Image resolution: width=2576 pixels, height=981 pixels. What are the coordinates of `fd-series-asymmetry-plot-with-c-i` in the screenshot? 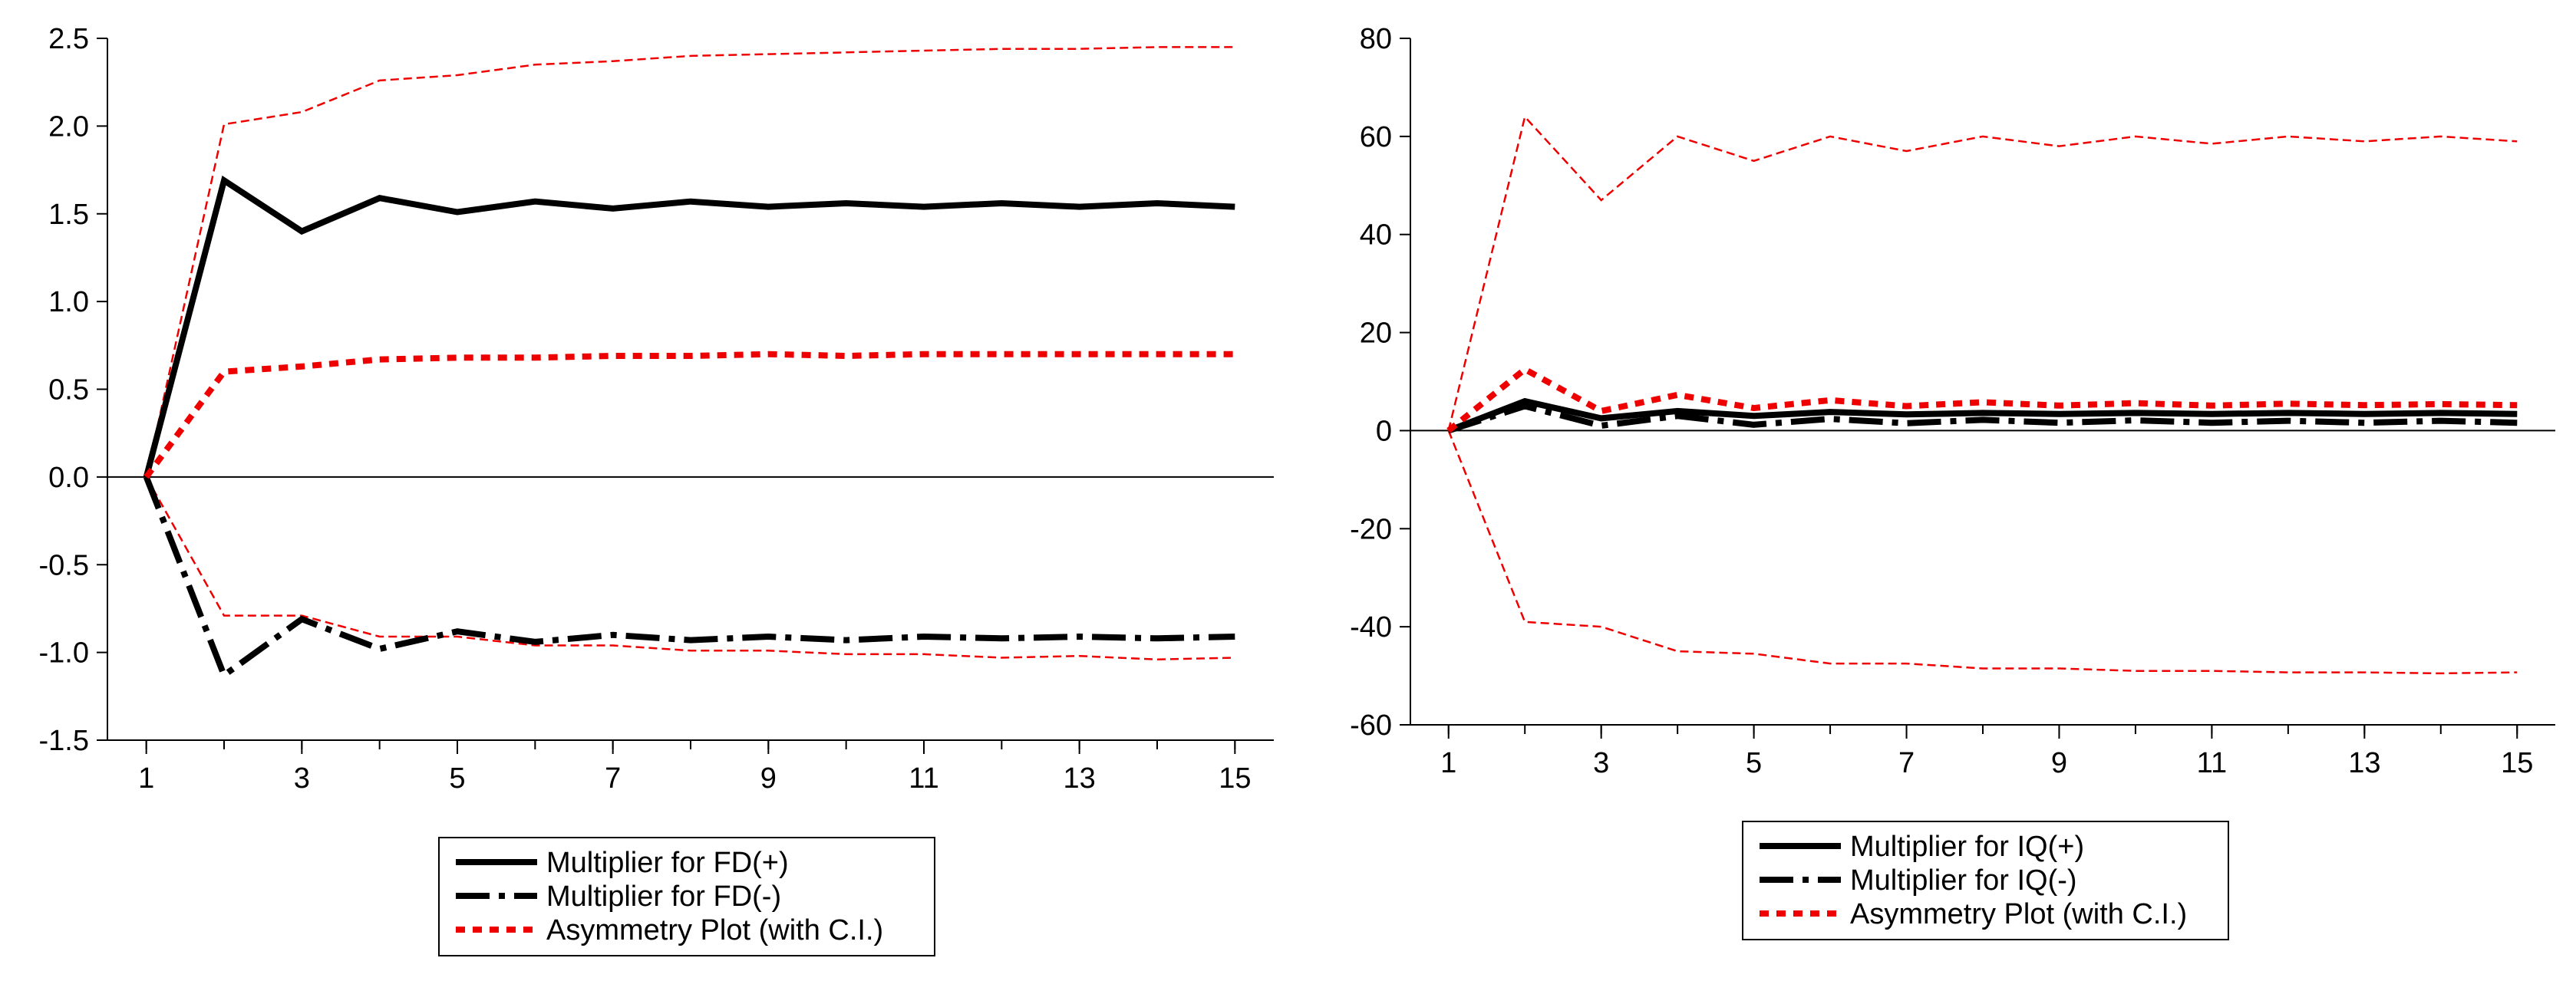 It's located at (689, 415).